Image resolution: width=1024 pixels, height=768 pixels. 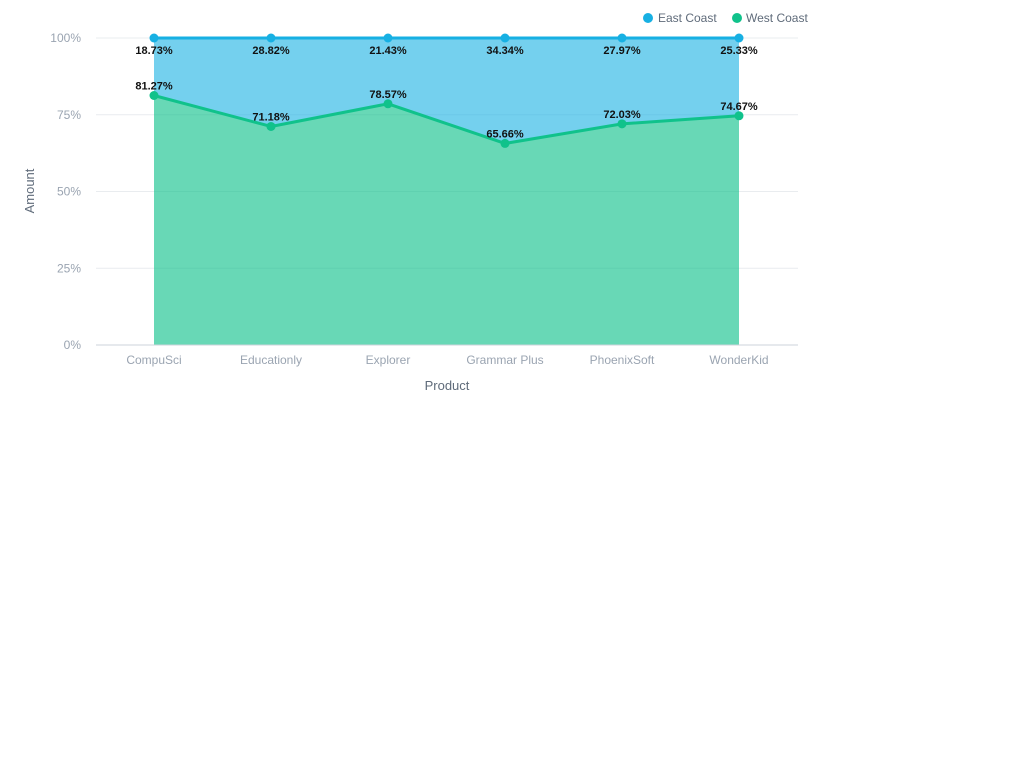 I want to click on data-label-east-coast: 21.43%, so click(x=388, y=51).